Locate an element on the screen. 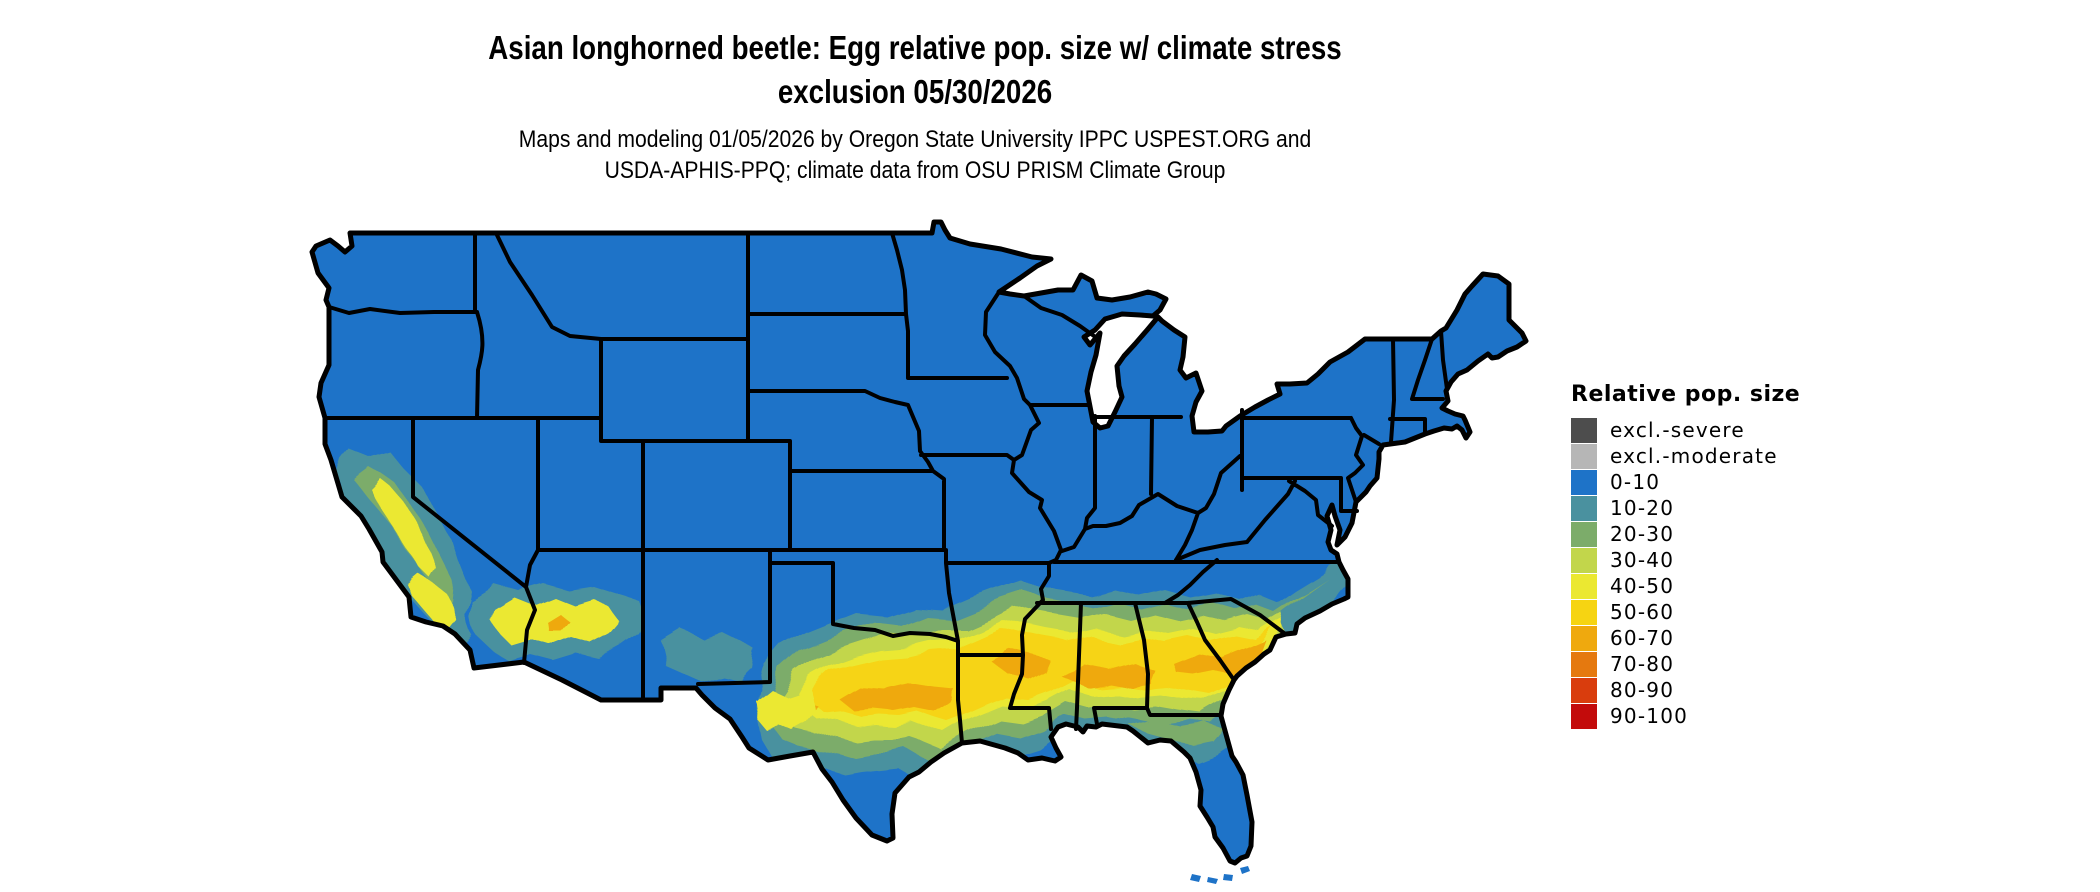 The width and height of the screenshot is (2100, 892). legend-label: 40-50 is located at coordinates (1642, 586).